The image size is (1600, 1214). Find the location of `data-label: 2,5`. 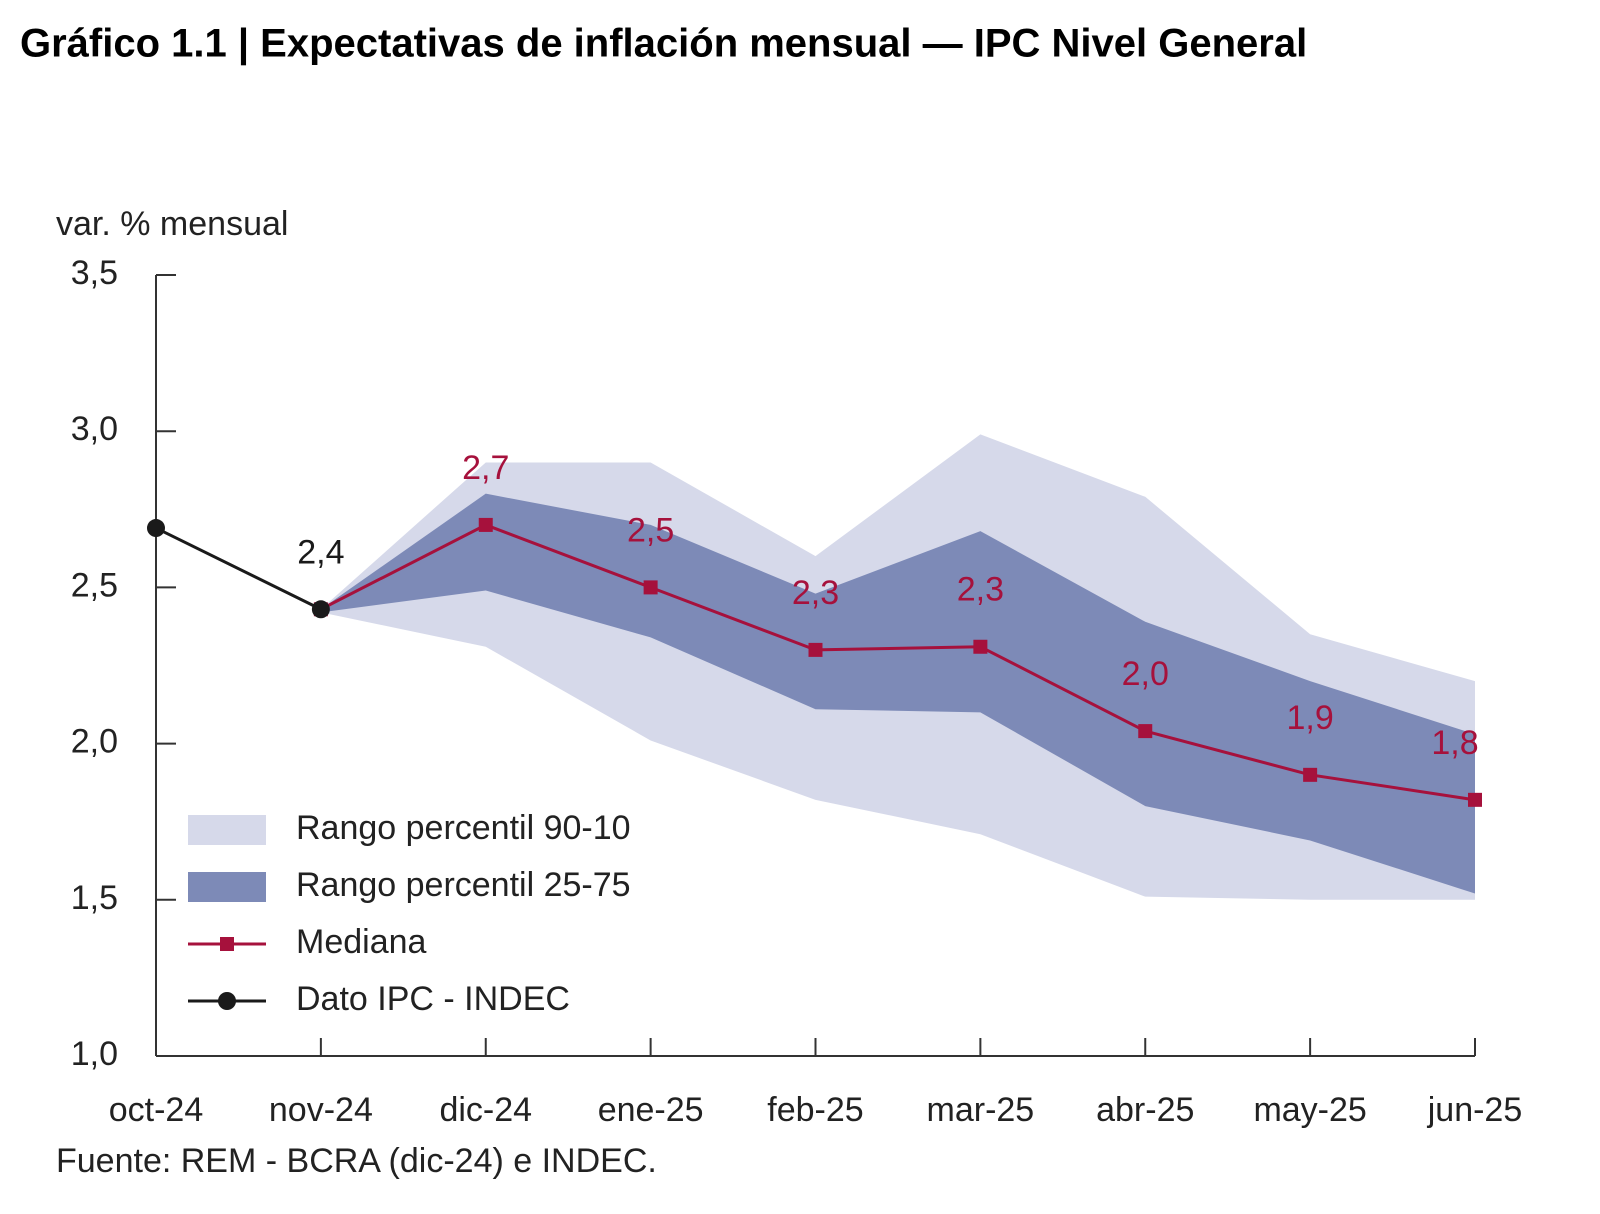

data-label: 2,5 is located at coordinates (650, 530).